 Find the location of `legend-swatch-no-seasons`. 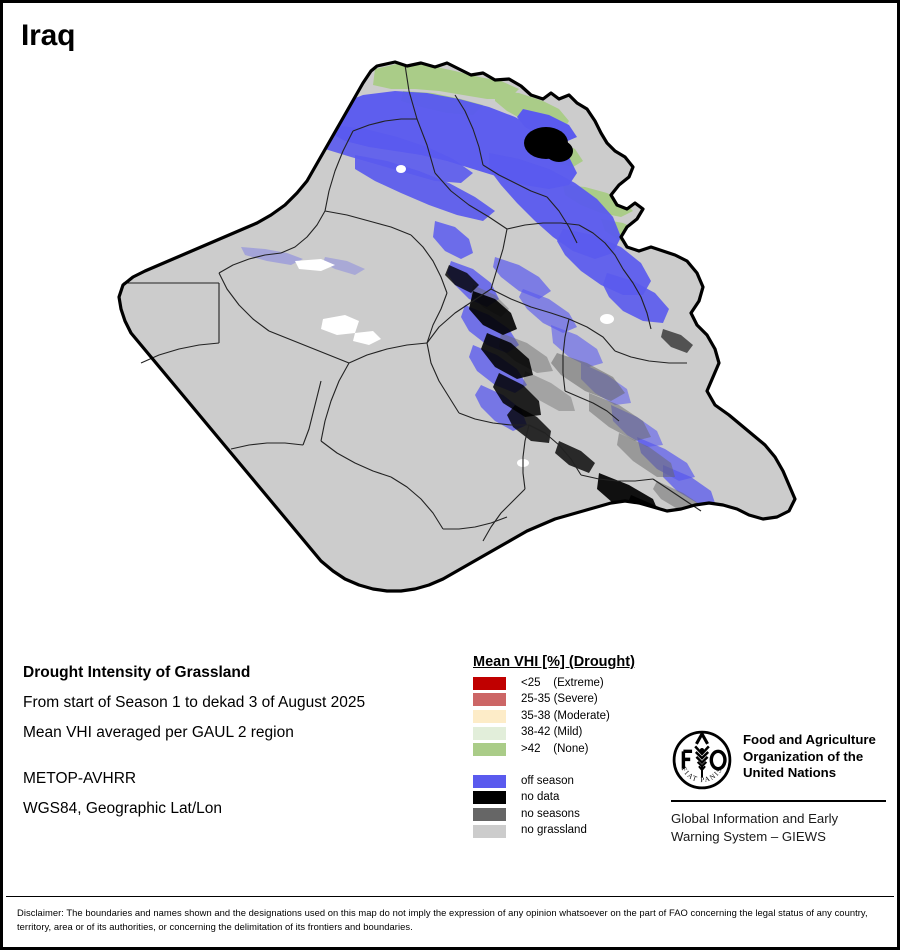

legend-swatch-no-seasons is located at coordinates (489, 814).